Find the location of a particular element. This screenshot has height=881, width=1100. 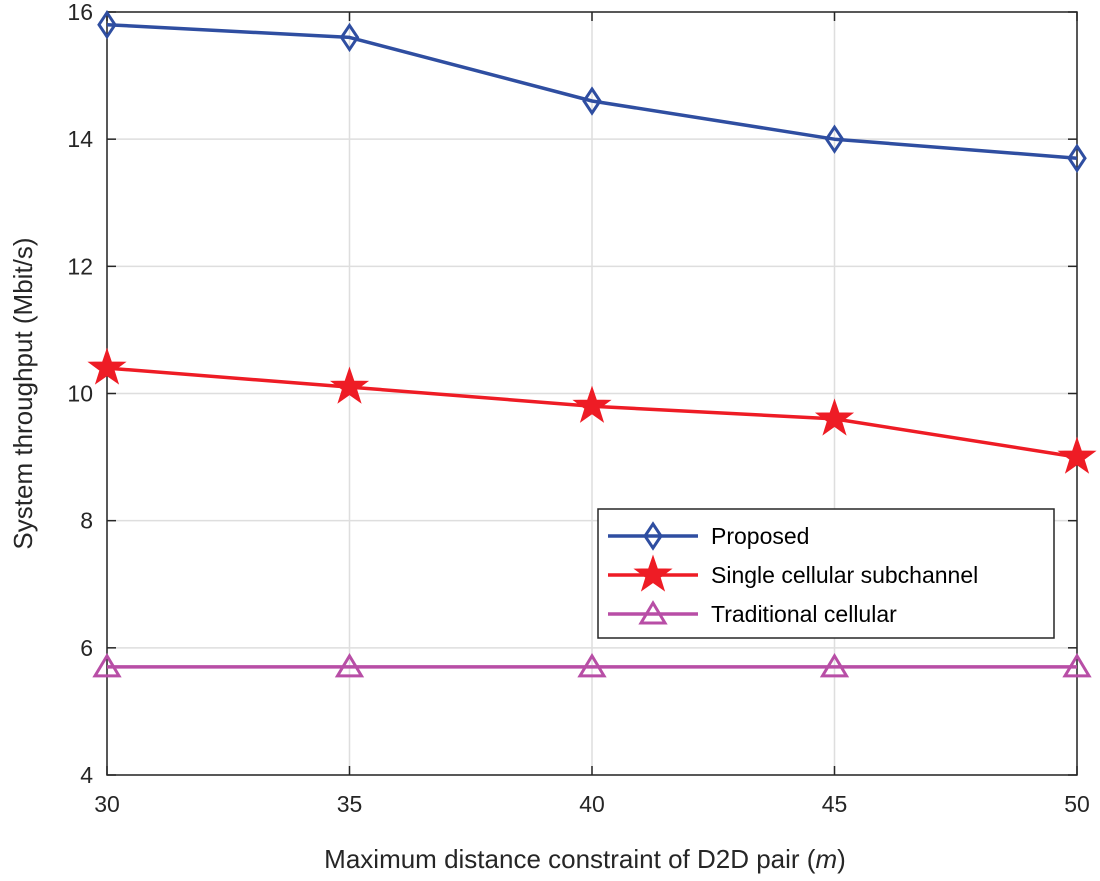

legend-label: Traditional cellular is located at coordinates (804, 614).